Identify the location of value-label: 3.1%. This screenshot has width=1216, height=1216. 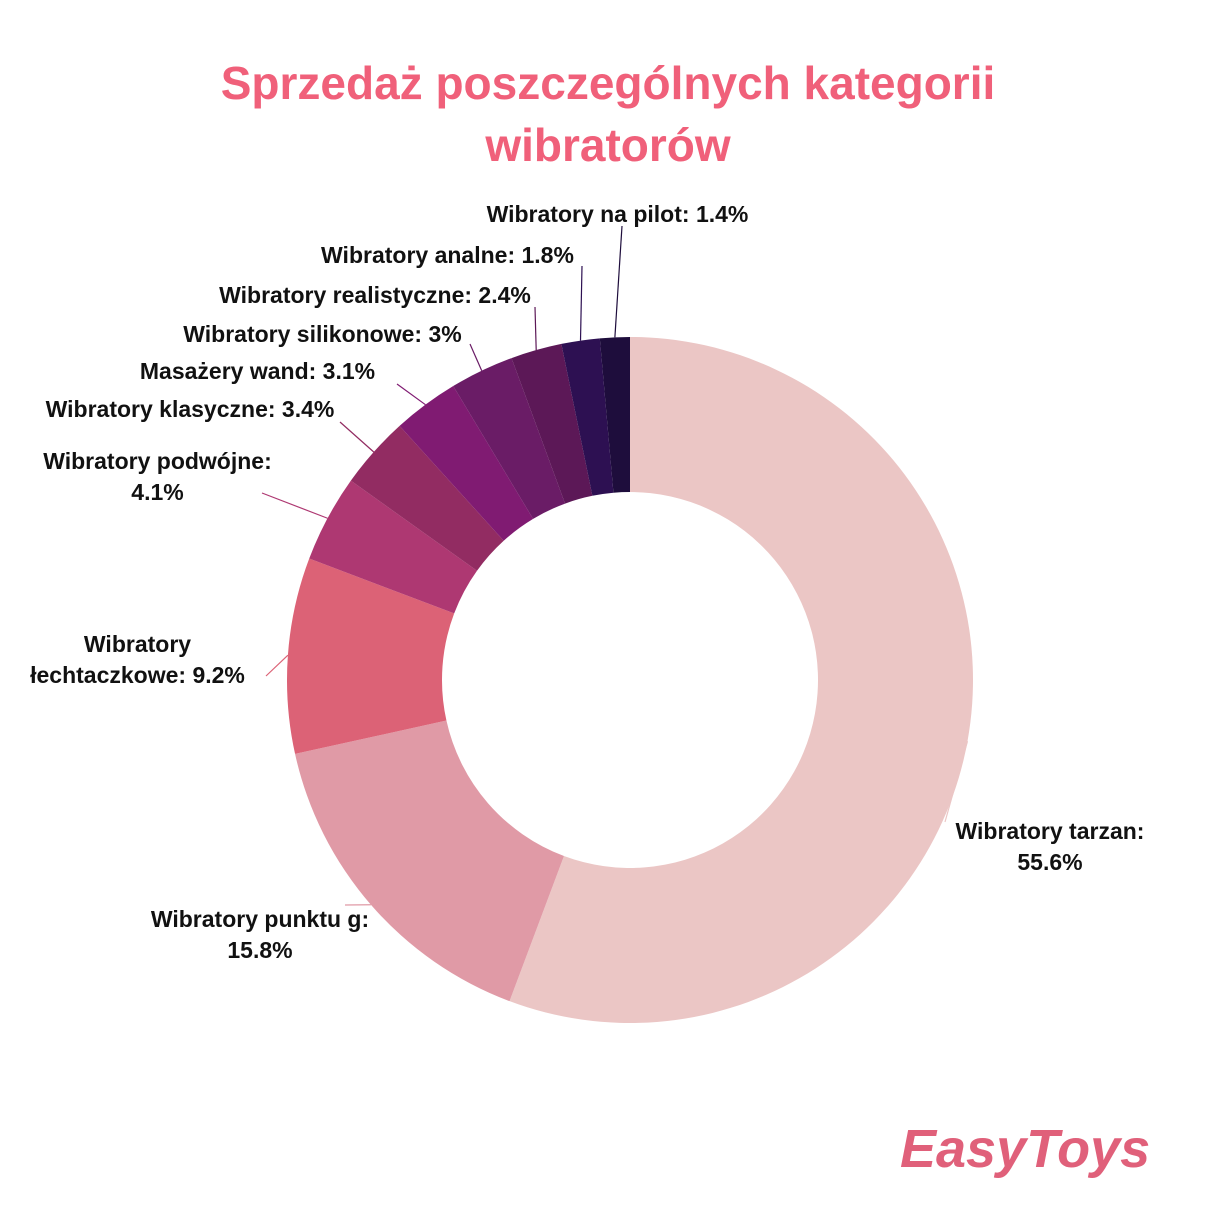
(349, 371).